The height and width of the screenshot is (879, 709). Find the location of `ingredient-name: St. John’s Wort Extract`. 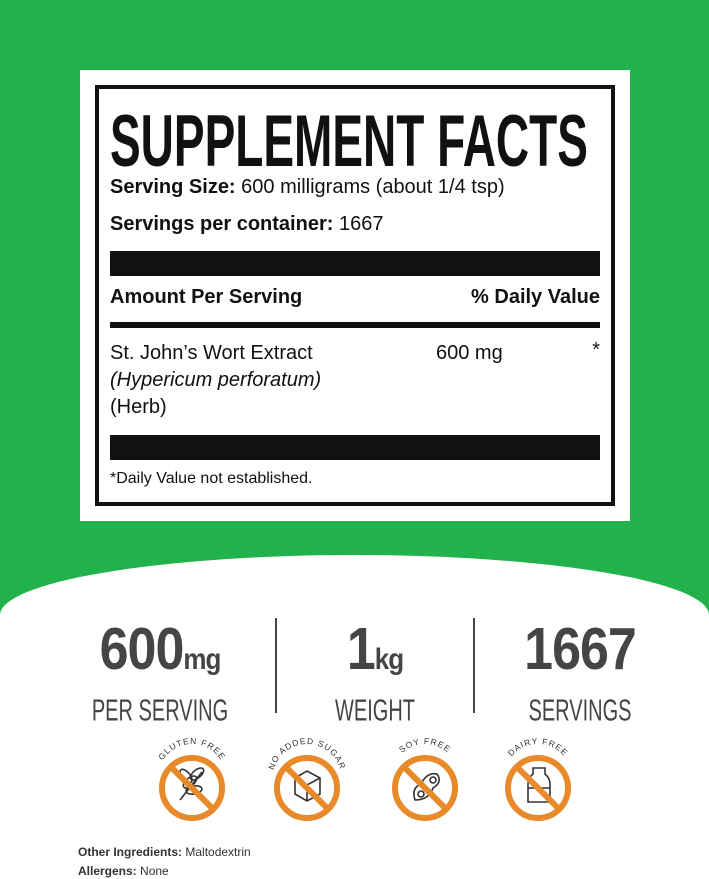

ingredient-name: St. John’s Wort Extract is located at coordinates (211, 353).